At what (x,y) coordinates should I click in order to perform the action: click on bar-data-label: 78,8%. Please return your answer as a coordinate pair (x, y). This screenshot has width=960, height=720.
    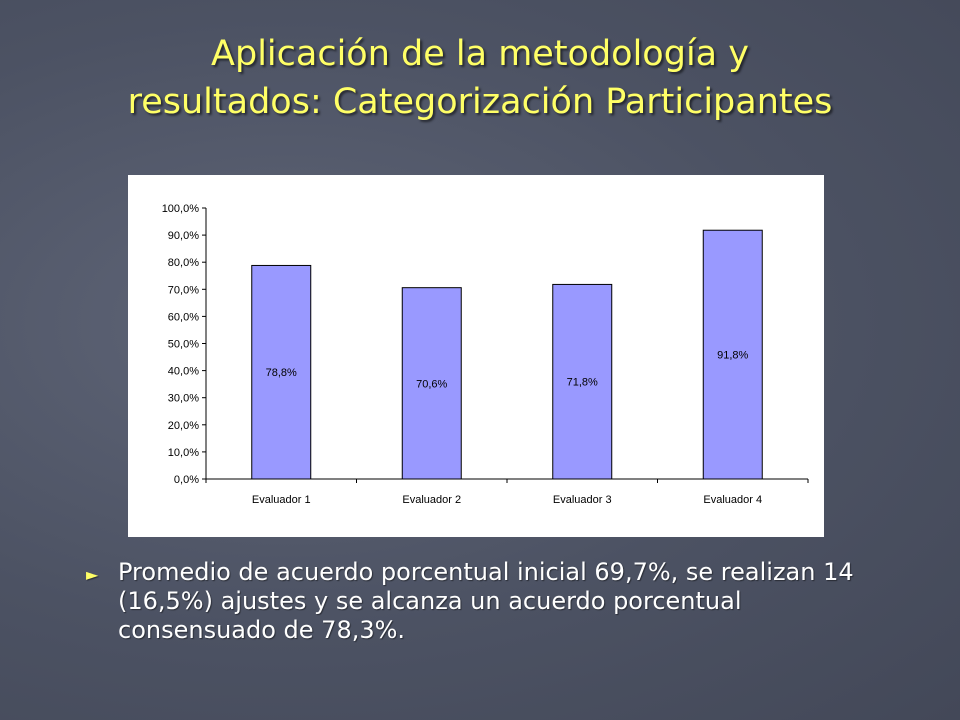
    Looking at the image, I should click on (281, 373).